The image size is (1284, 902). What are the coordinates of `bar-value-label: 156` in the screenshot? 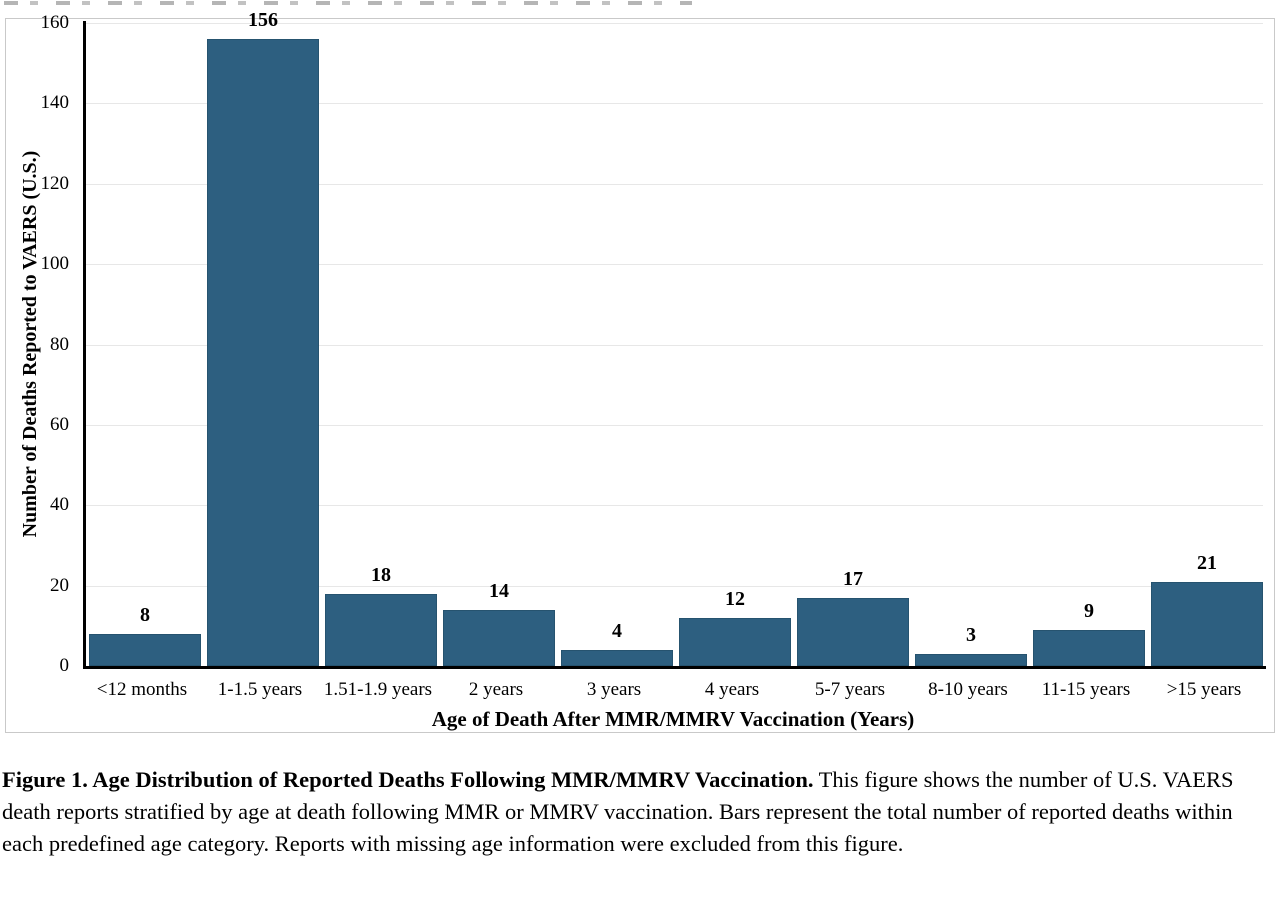 It's located at (263, 20).